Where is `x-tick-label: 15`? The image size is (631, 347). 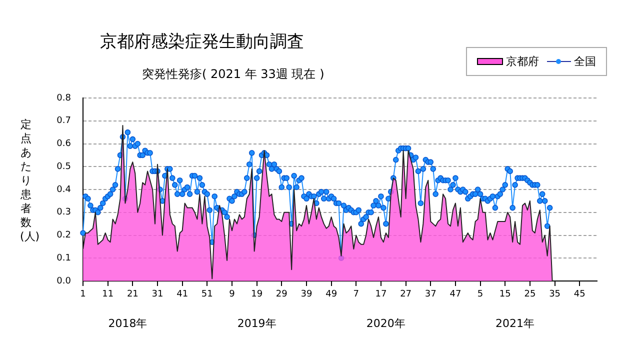 x-tick-label: 15 is located at coordinates (505, 295).